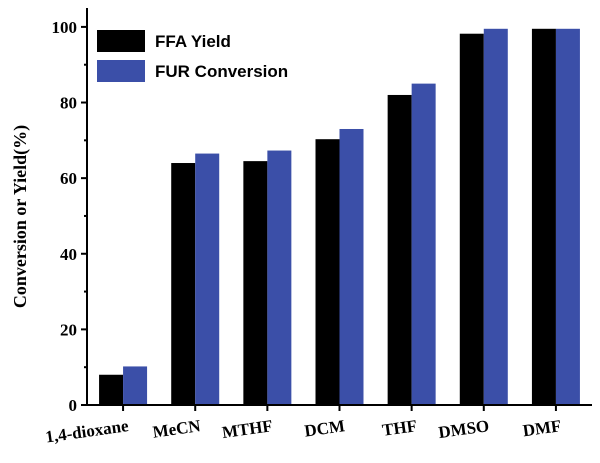 The image size is (600, 463). I want to click on y-ticks-group: 0 20 40 60 80 100, so click(69, 216).